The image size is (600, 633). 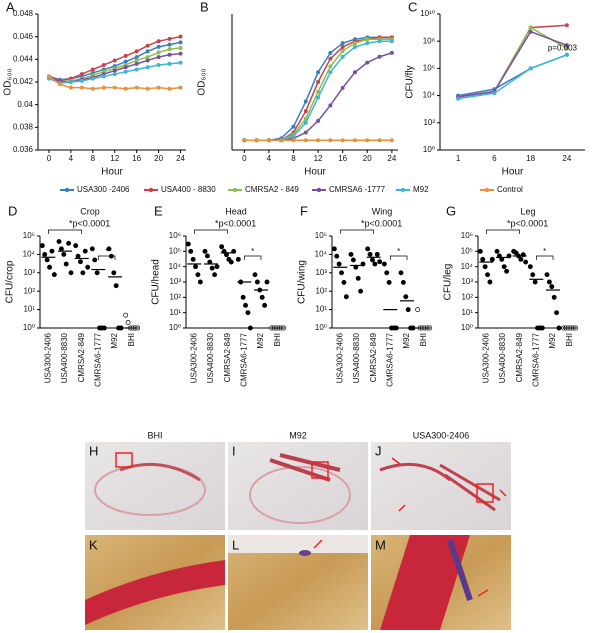 What do you see at coordinates (23, 126) in the screenshot?
I see `y-tick-label: 0.038` at bounding box center [23, 126].